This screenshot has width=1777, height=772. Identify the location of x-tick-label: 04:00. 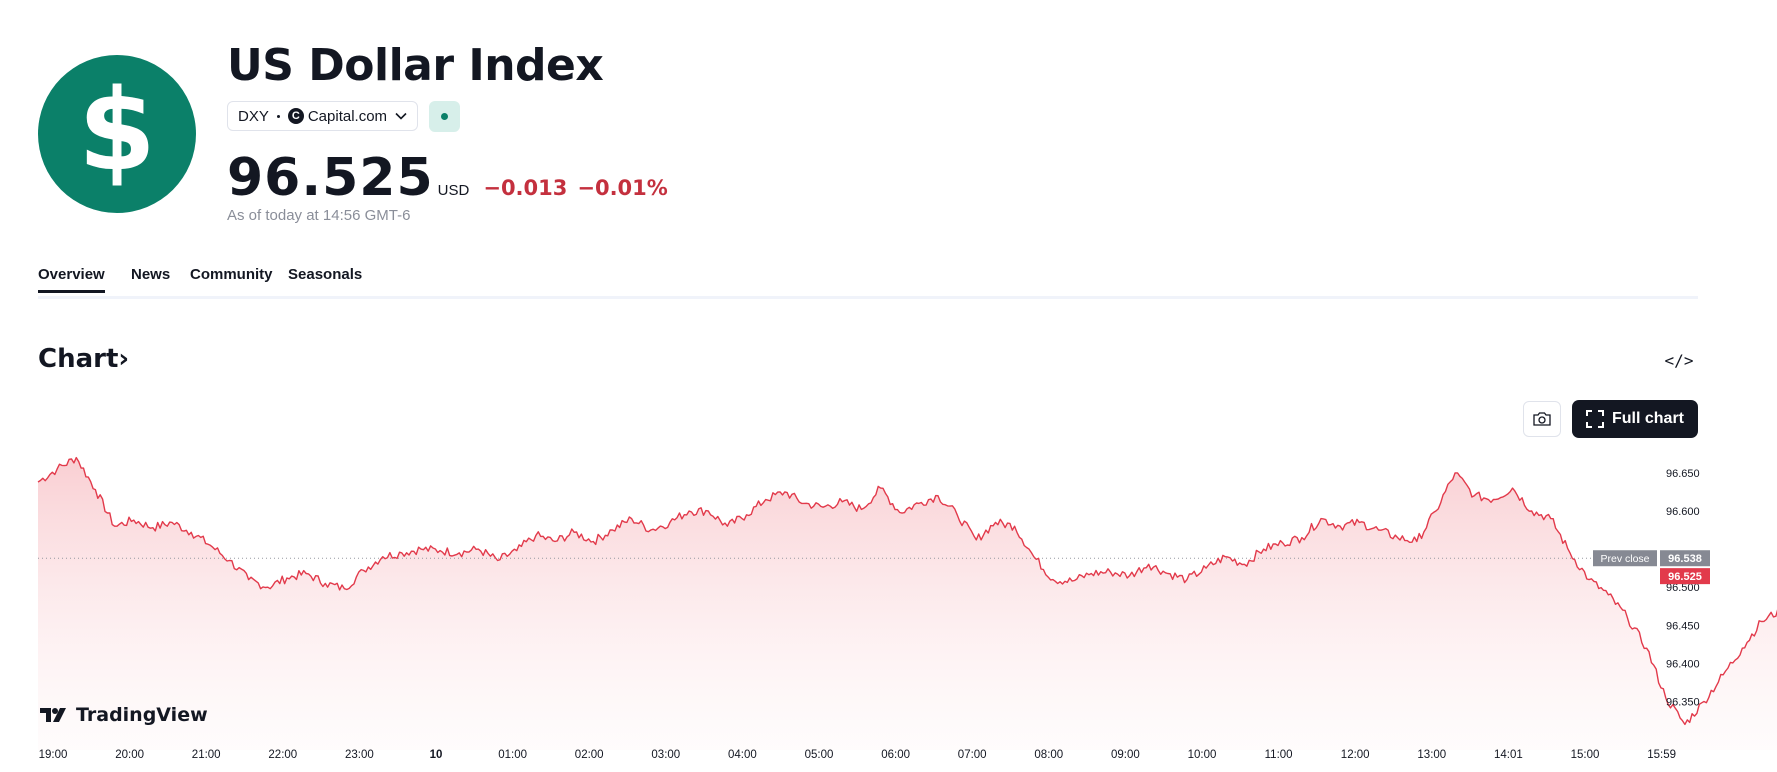
(742, 755).